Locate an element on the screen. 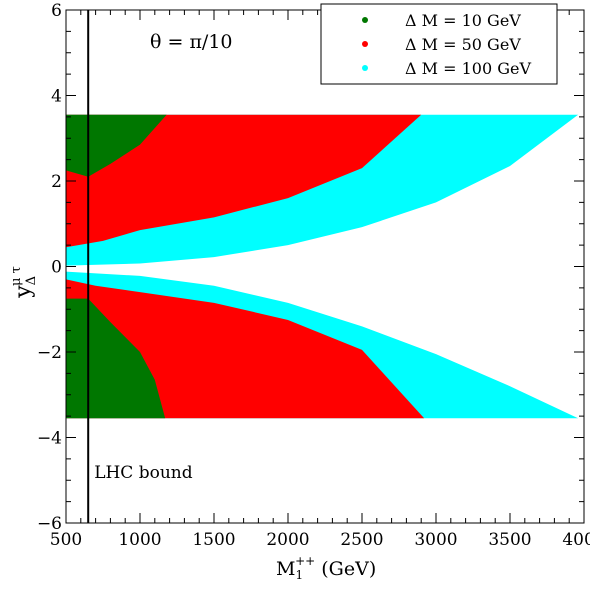  legend-label: Δ M = 10 GeV is located at coordinates (463, 20).